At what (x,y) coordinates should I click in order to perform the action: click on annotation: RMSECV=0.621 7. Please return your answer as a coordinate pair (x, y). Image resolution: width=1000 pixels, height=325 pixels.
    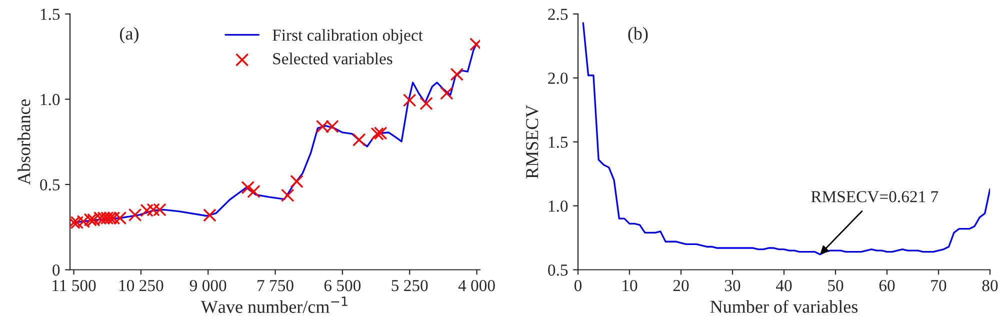
    Looking at the image, I should click on (874, 196).